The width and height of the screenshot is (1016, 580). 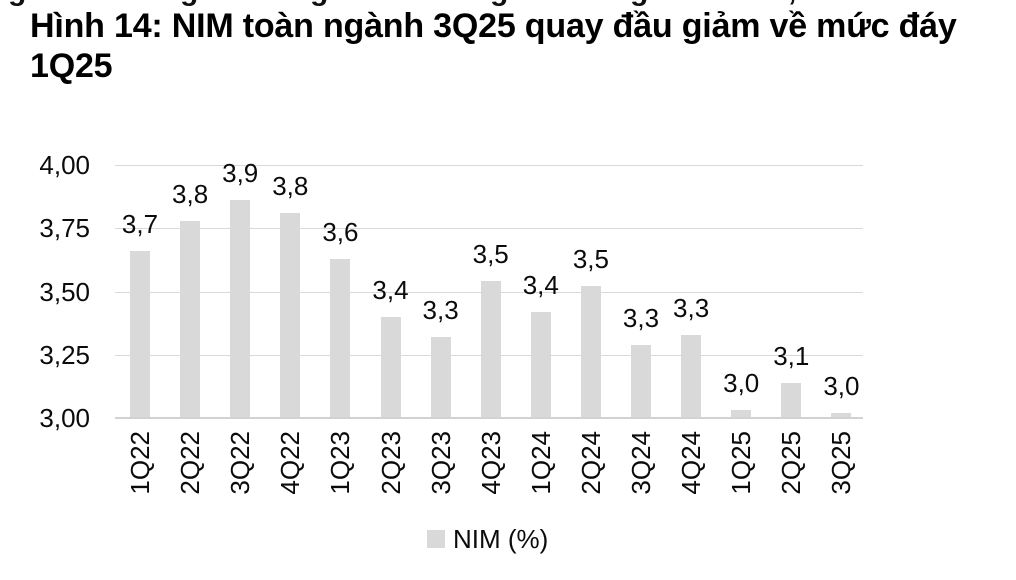 I want to click on bar-2q25, so click(x=791, y=399).